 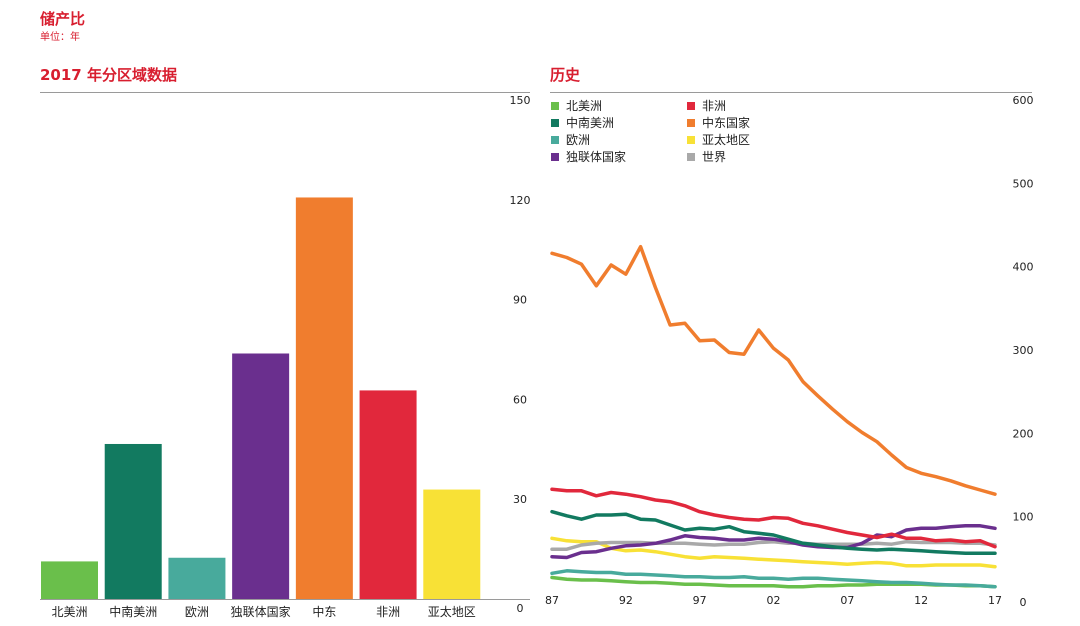 I want to click on x-tick-label: 12, so click(x=921, y=600).